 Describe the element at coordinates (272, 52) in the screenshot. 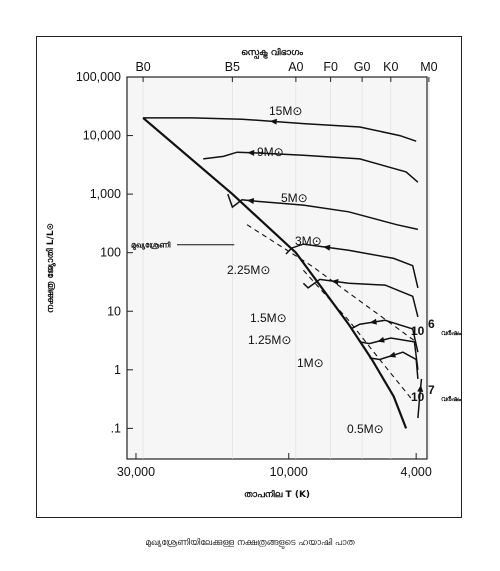

I see `top-axis-title: സ്പെക്ട്ര വിഭാഗം` at that location.